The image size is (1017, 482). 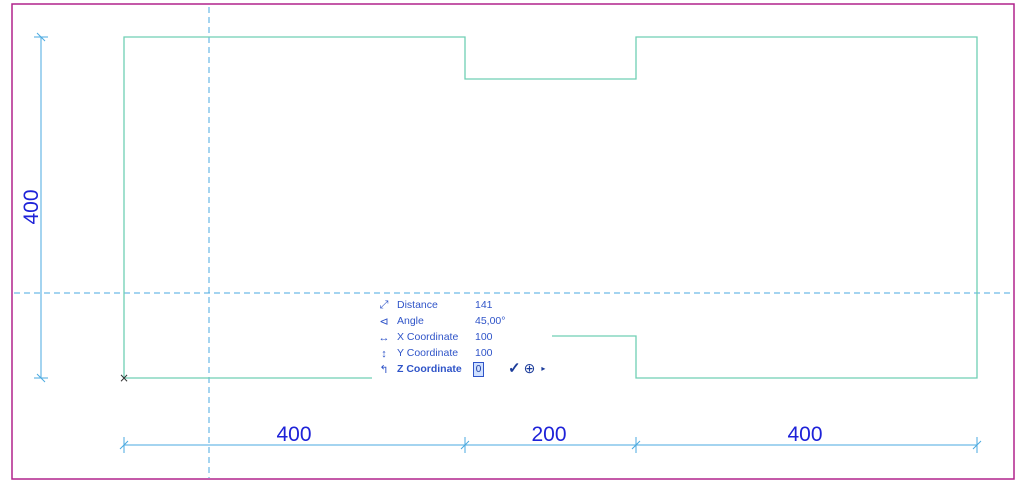 I want to click on more-options-icon: ▸, so click(x=543, y=368).